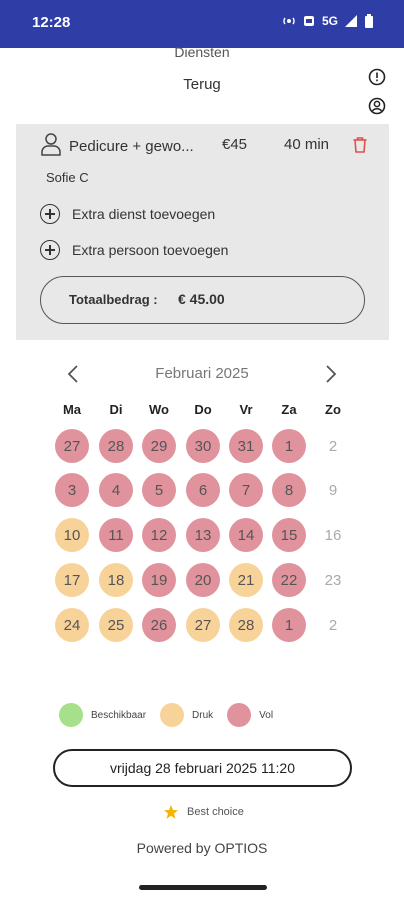  I want to click on legend: Beschikbaar Druk Vol, so click(173, 715).